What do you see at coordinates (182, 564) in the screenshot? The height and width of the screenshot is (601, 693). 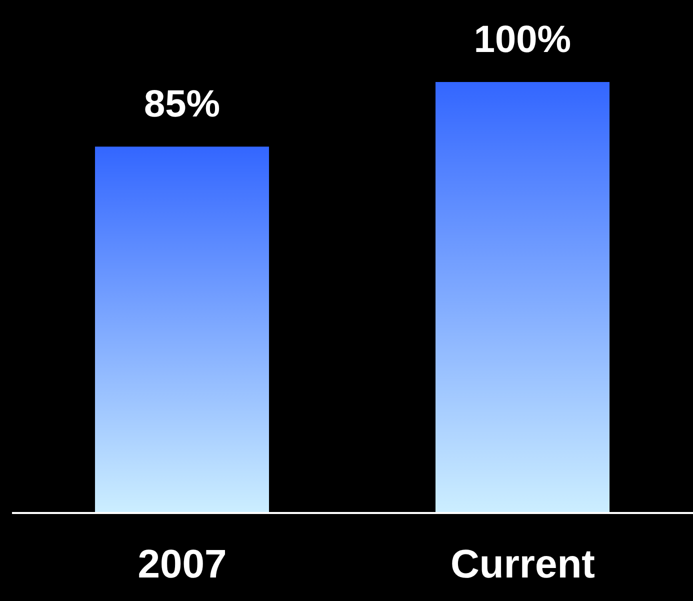 I see `x-tick-label: 2007` at bounding box center [182, 564].